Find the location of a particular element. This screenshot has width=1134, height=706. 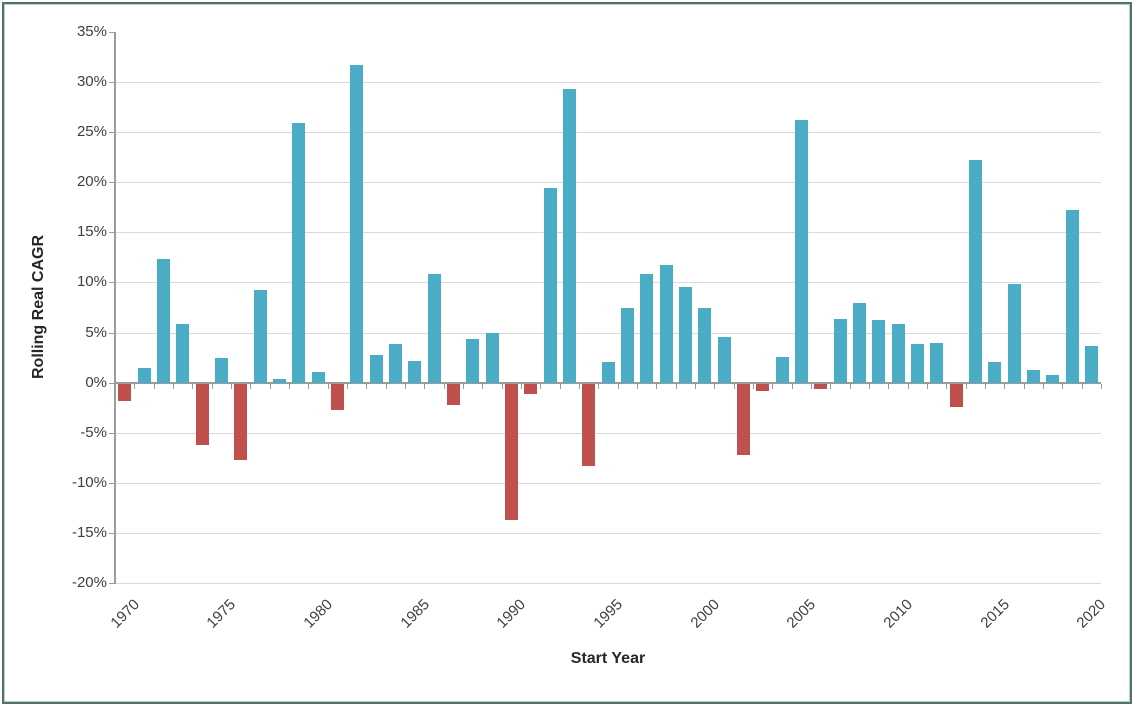

bar-2009 is located at coordinates (879, 351).